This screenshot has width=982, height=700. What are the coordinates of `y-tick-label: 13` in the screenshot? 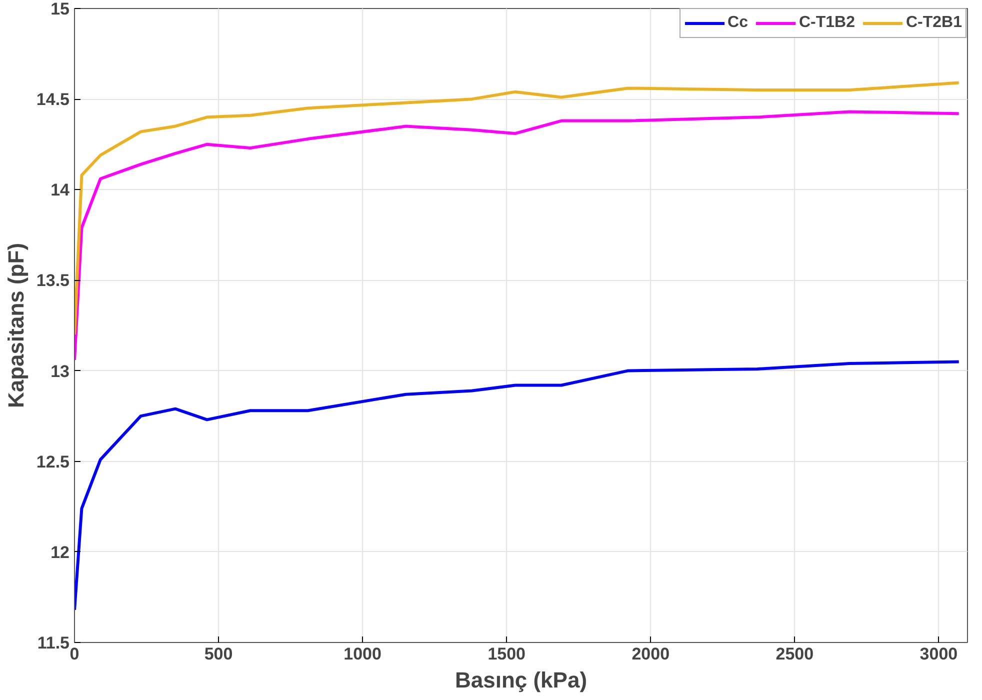 It's located at (60, 371).